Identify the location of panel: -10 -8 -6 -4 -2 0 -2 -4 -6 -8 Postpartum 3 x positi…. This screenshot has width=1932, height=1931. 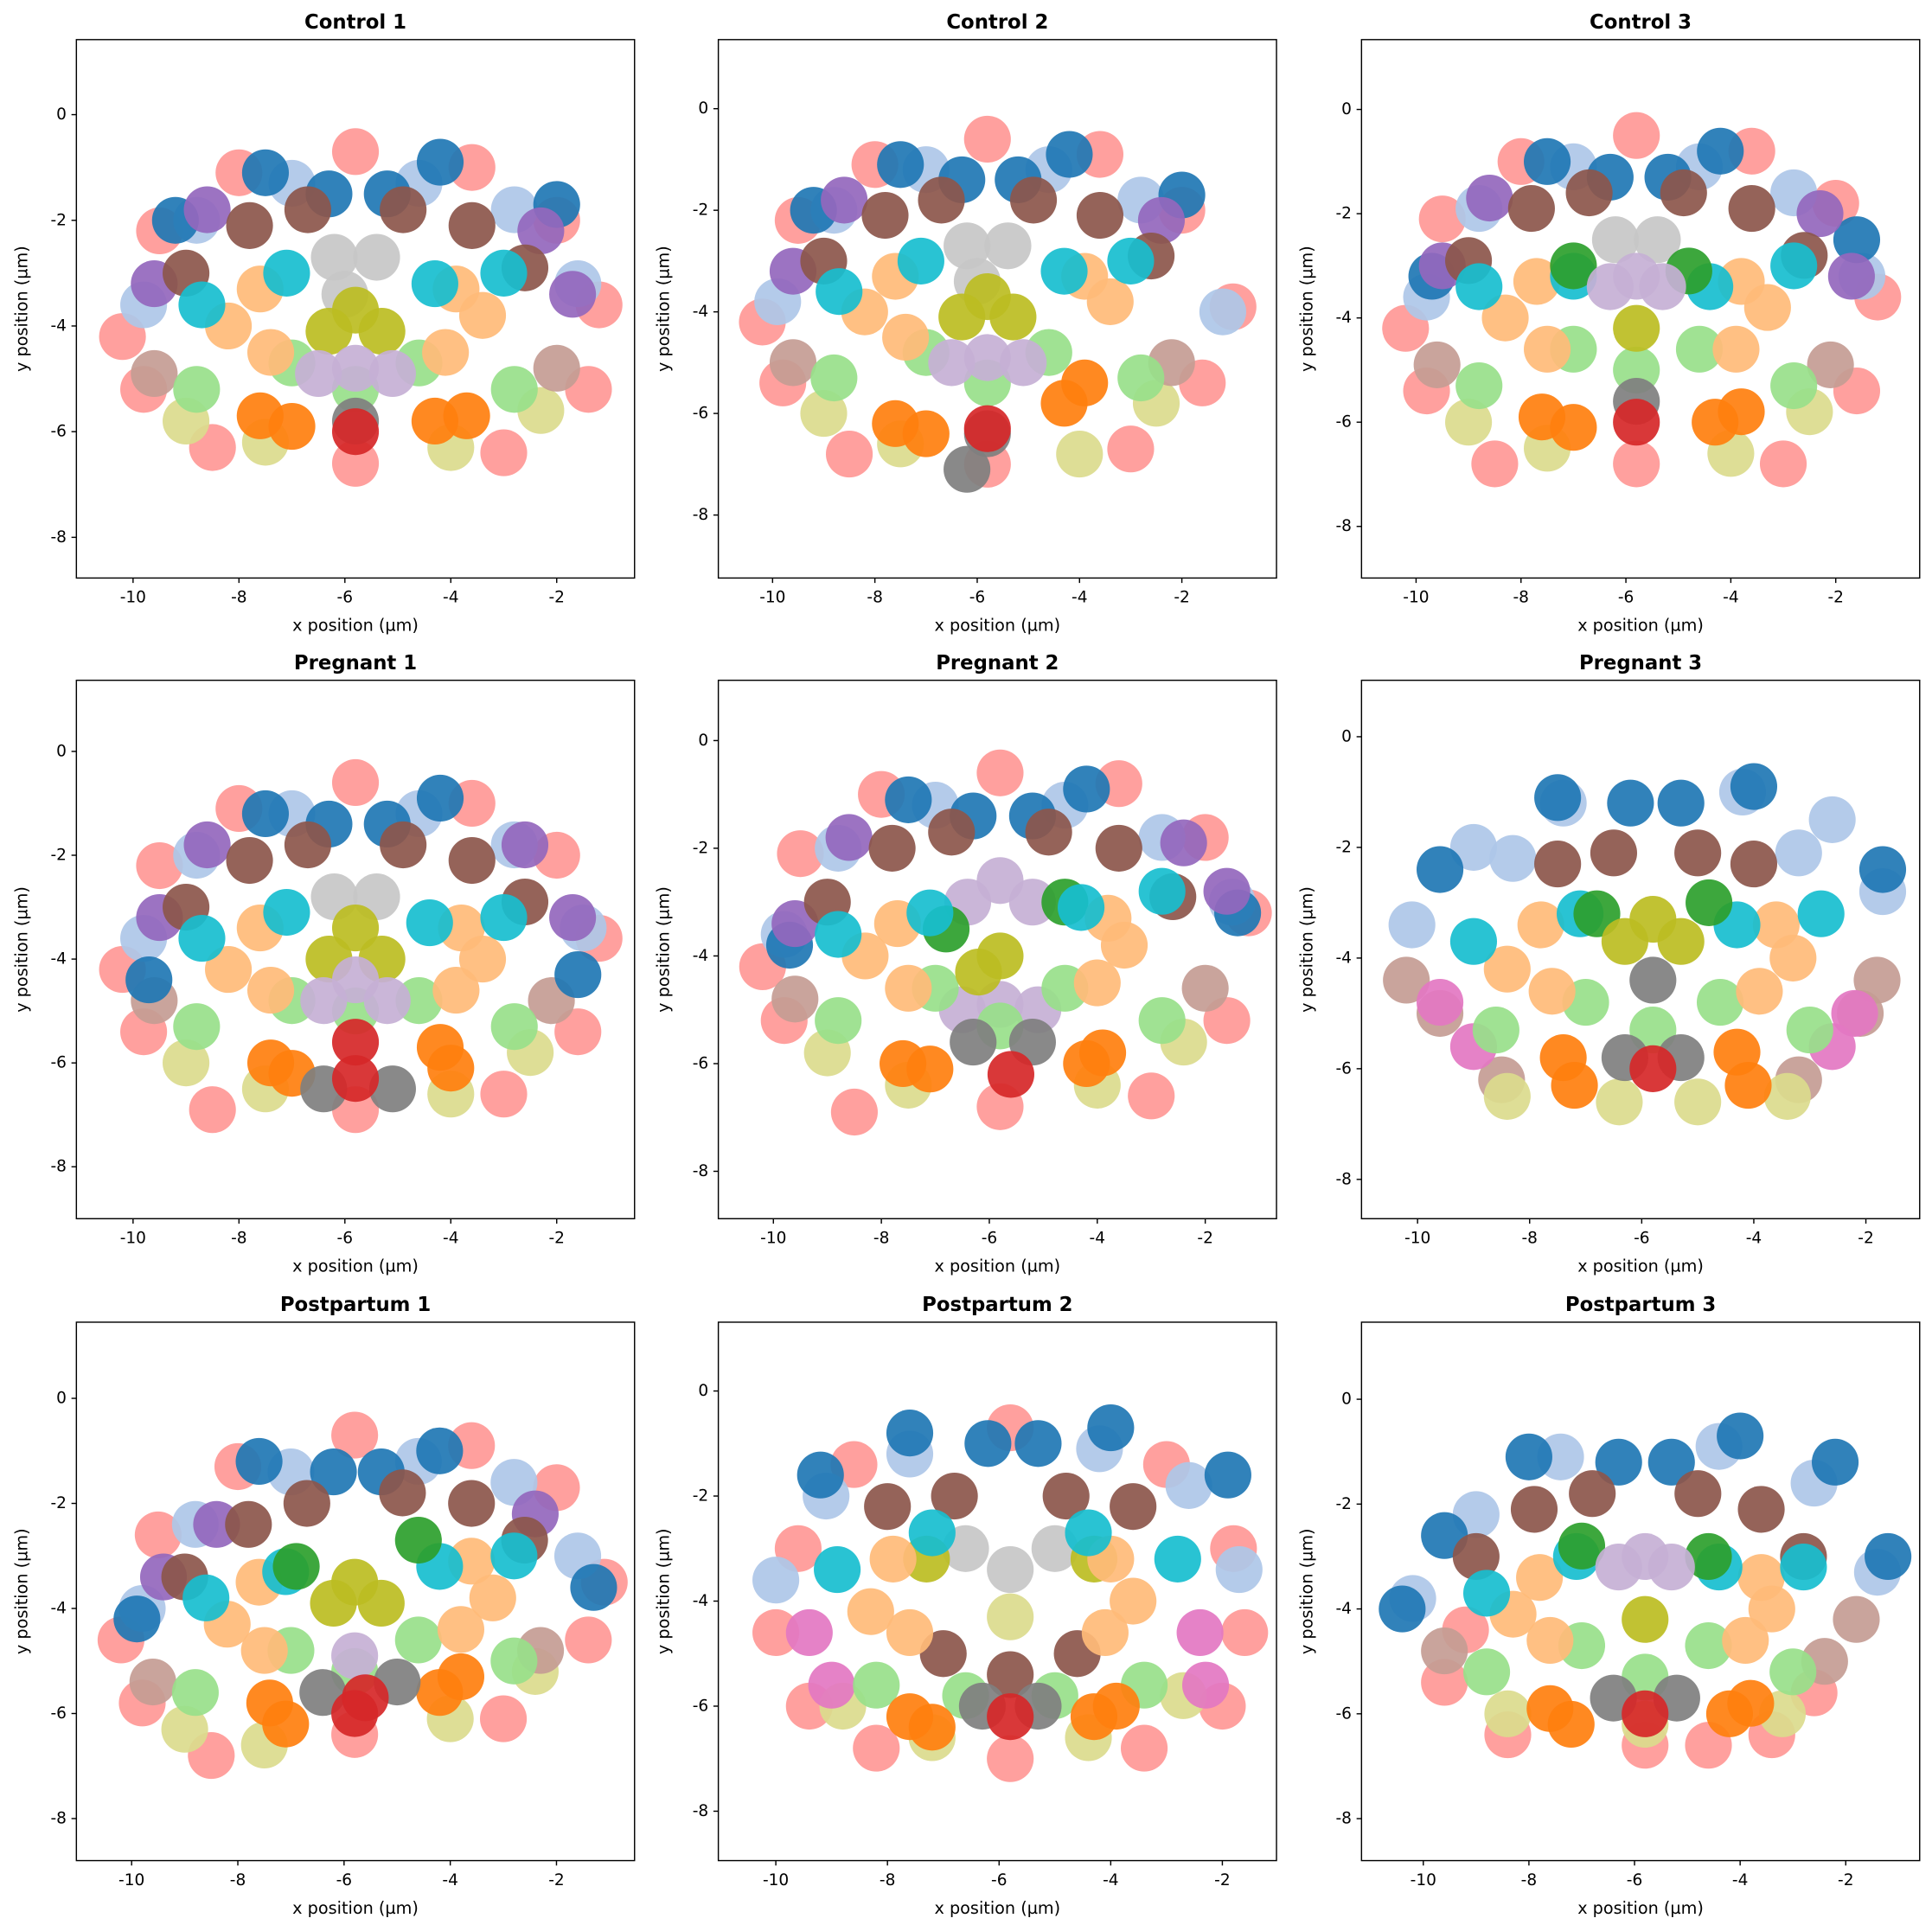
(1608, 1606).